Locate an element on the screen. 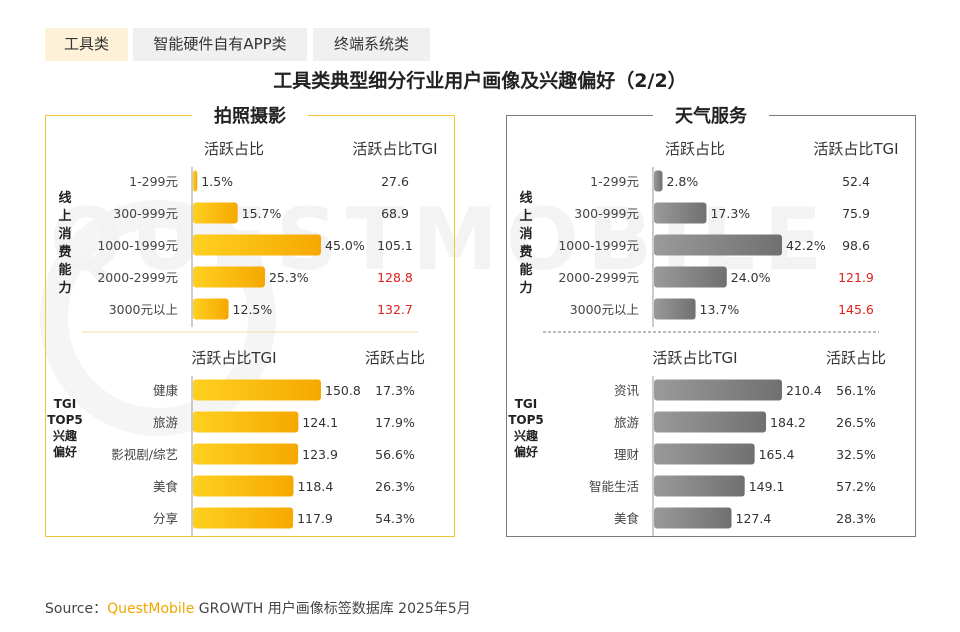 This screenshot has width=960, height=632. side-value: 75.9 is located at coordinates (856, 213).